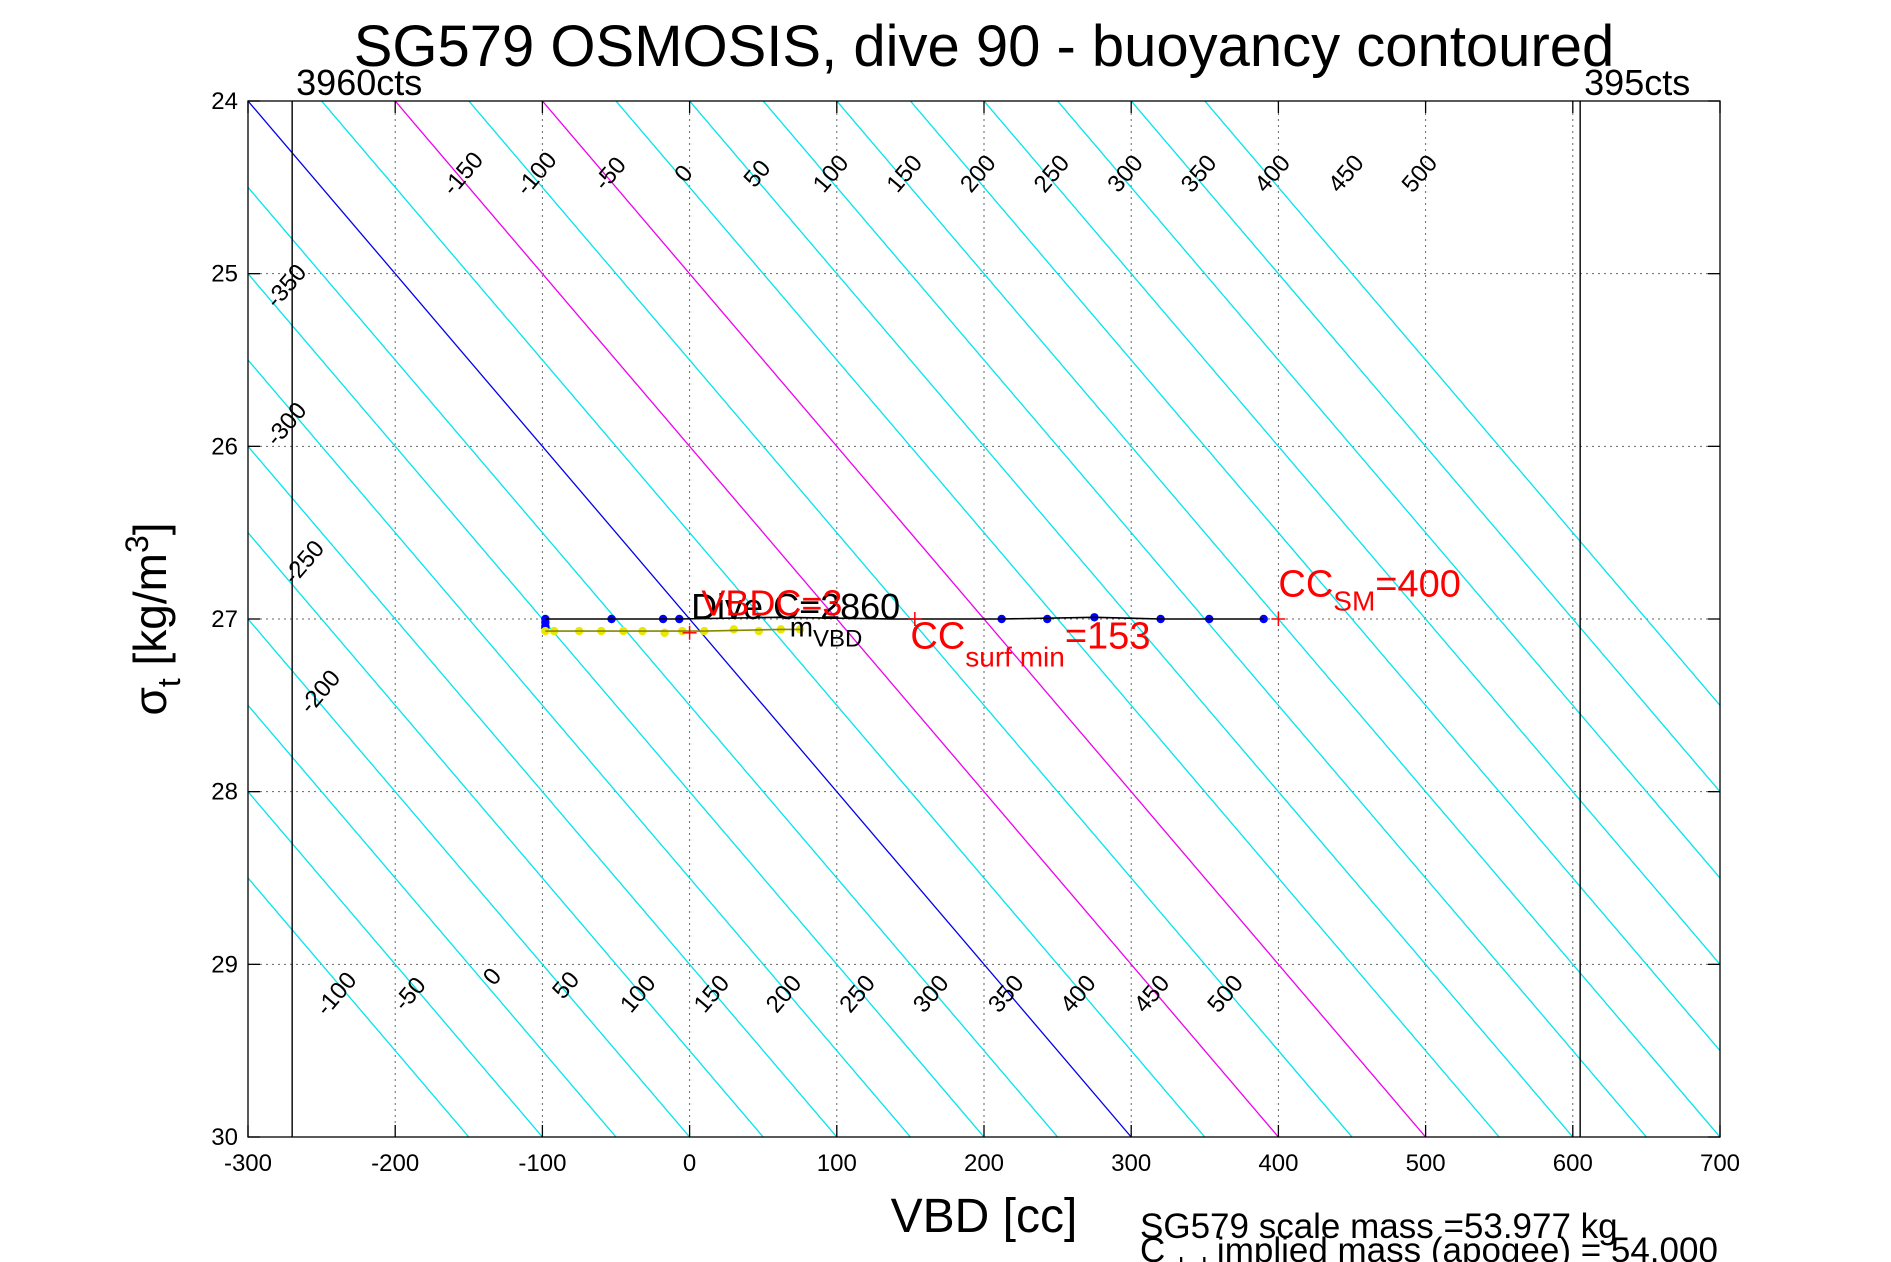  I want to click on annotation-vbdc: VBDC=3, so click(771, 603).